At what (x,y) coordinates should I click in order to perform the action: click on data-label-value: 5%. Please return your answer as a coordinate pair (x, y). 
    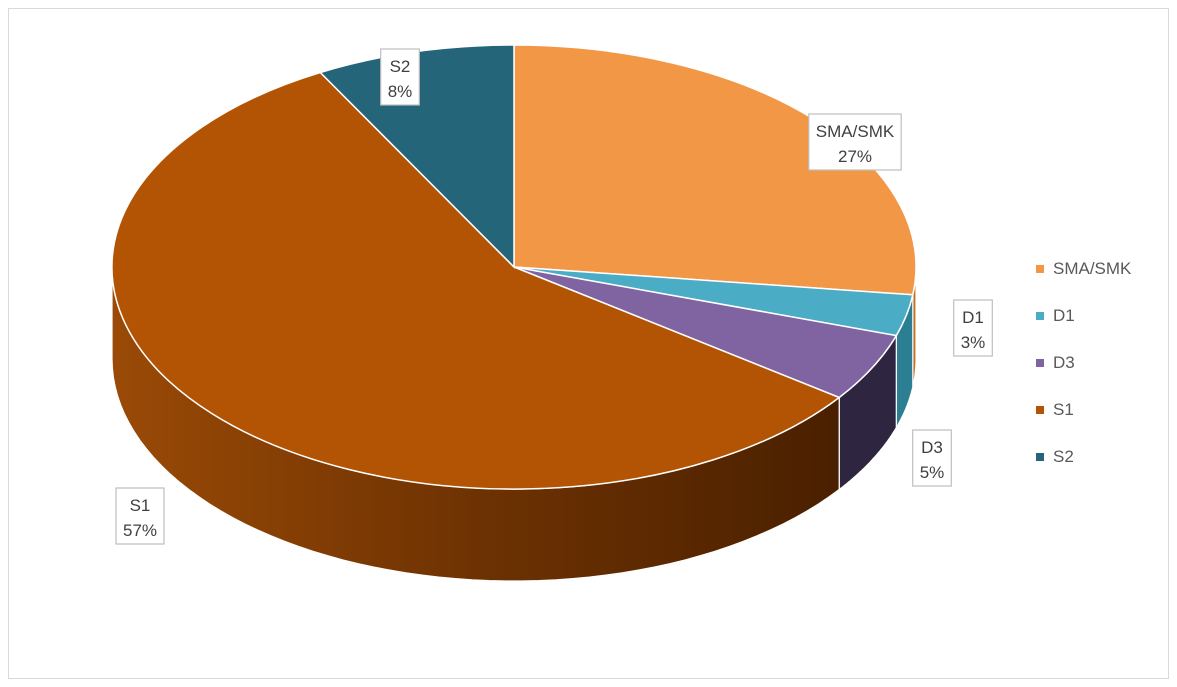
    Looking at the image, I should click on (932, 472).